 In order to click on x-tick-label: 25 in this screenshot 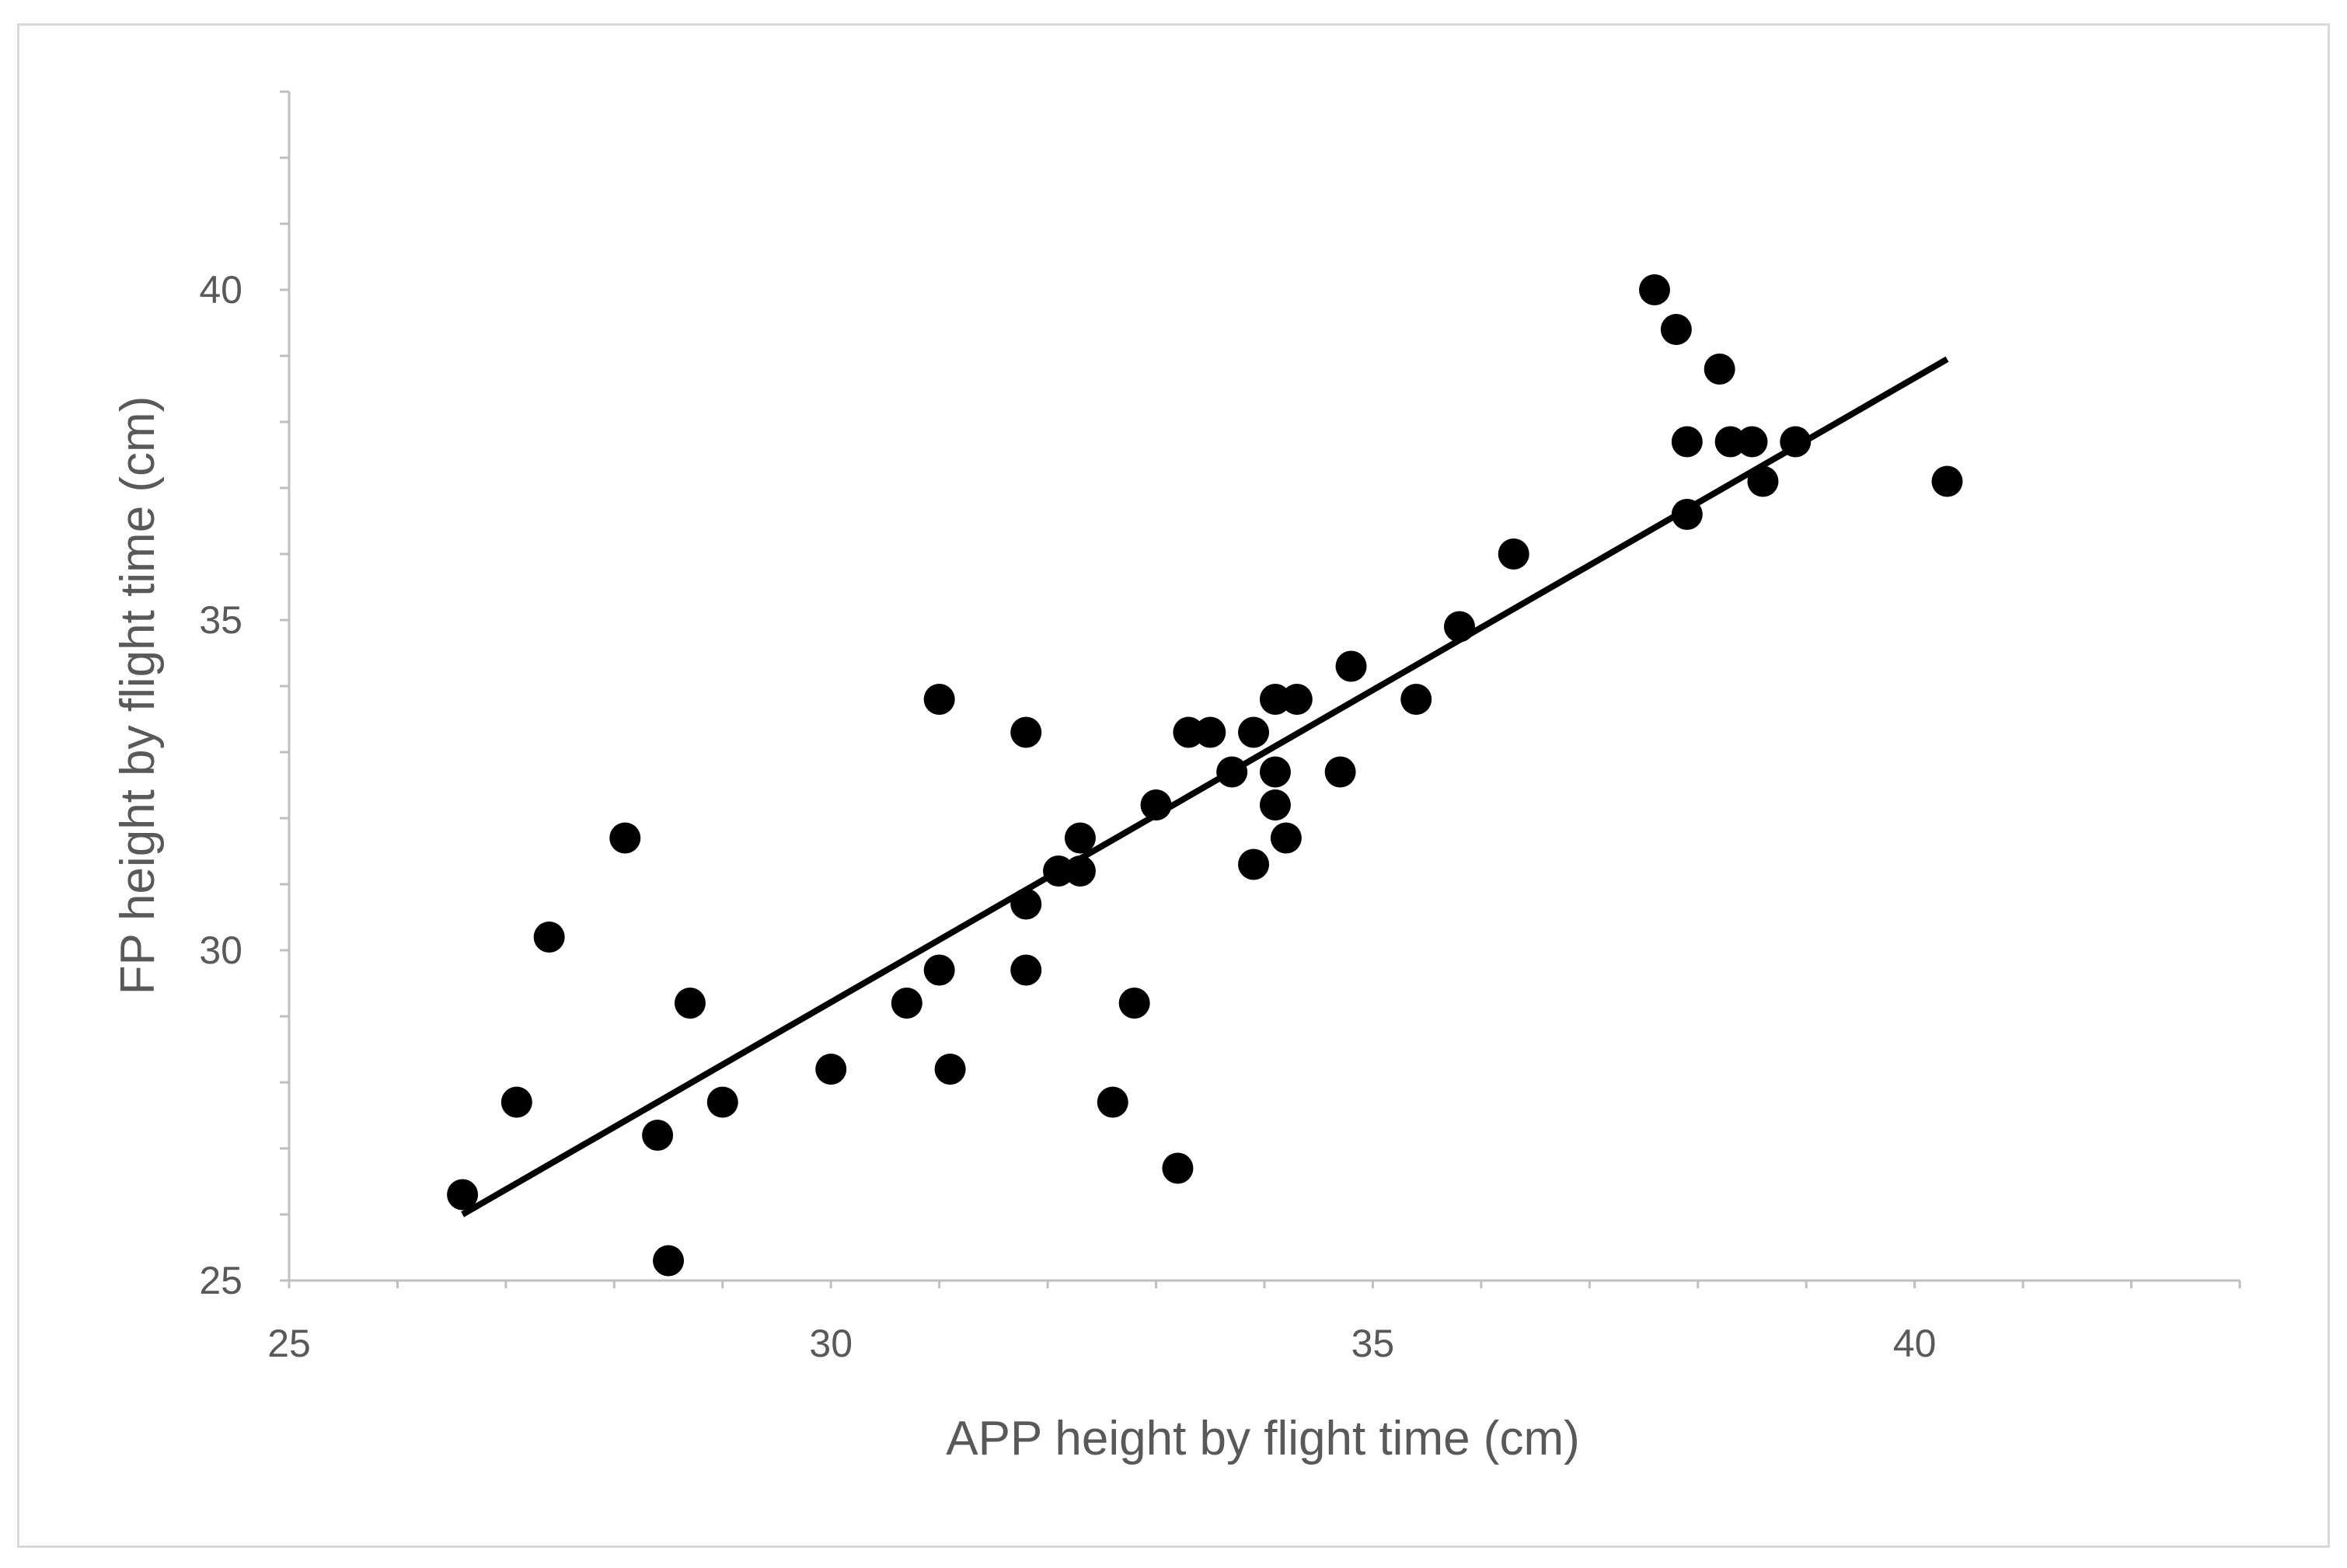, I will do `click(289, 1343)`.